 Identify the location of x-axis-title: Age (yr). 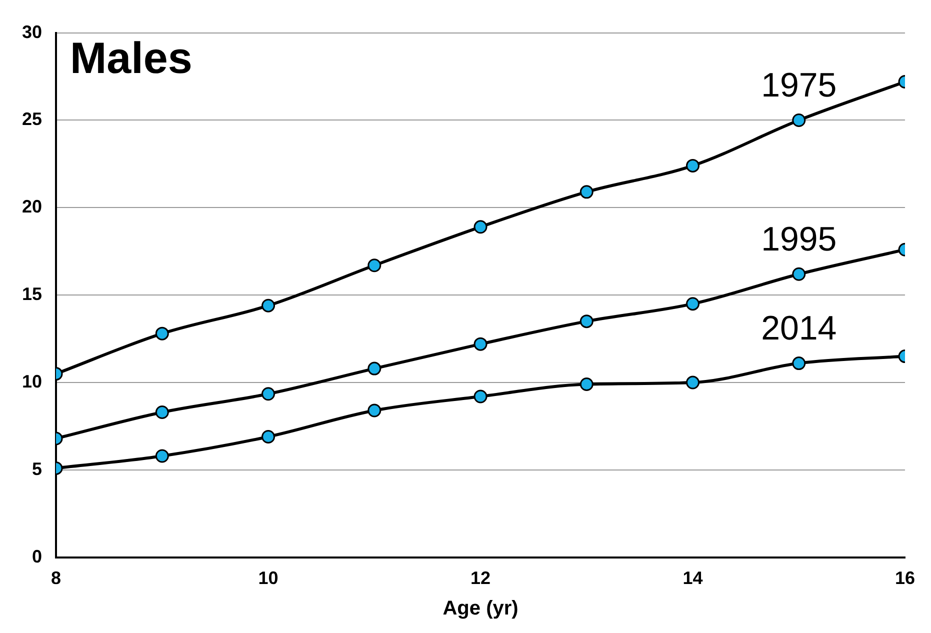
(480, 609).